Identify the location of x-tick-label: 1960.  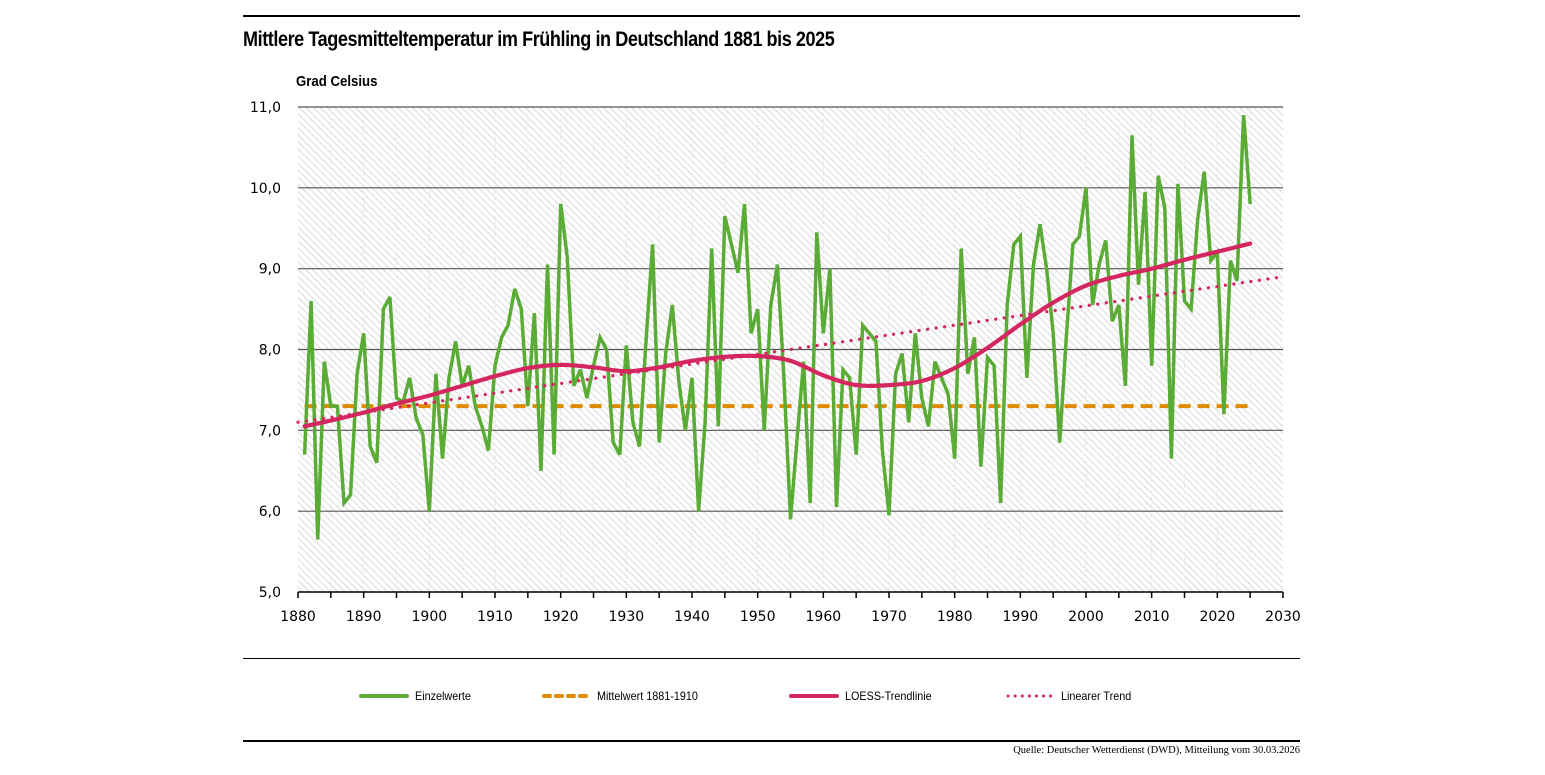
(824, 617).